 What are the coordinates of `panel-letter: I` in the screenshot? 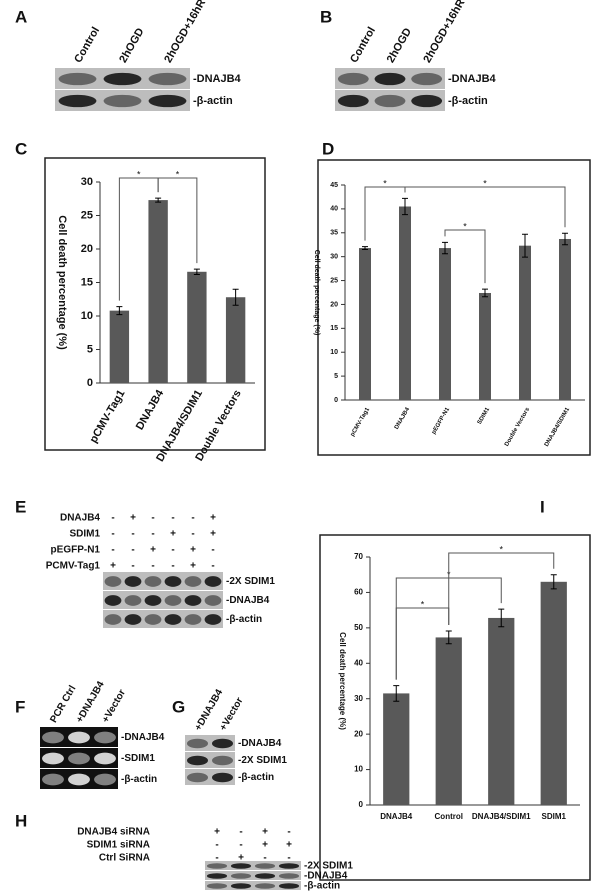 It's located at (542, 506).